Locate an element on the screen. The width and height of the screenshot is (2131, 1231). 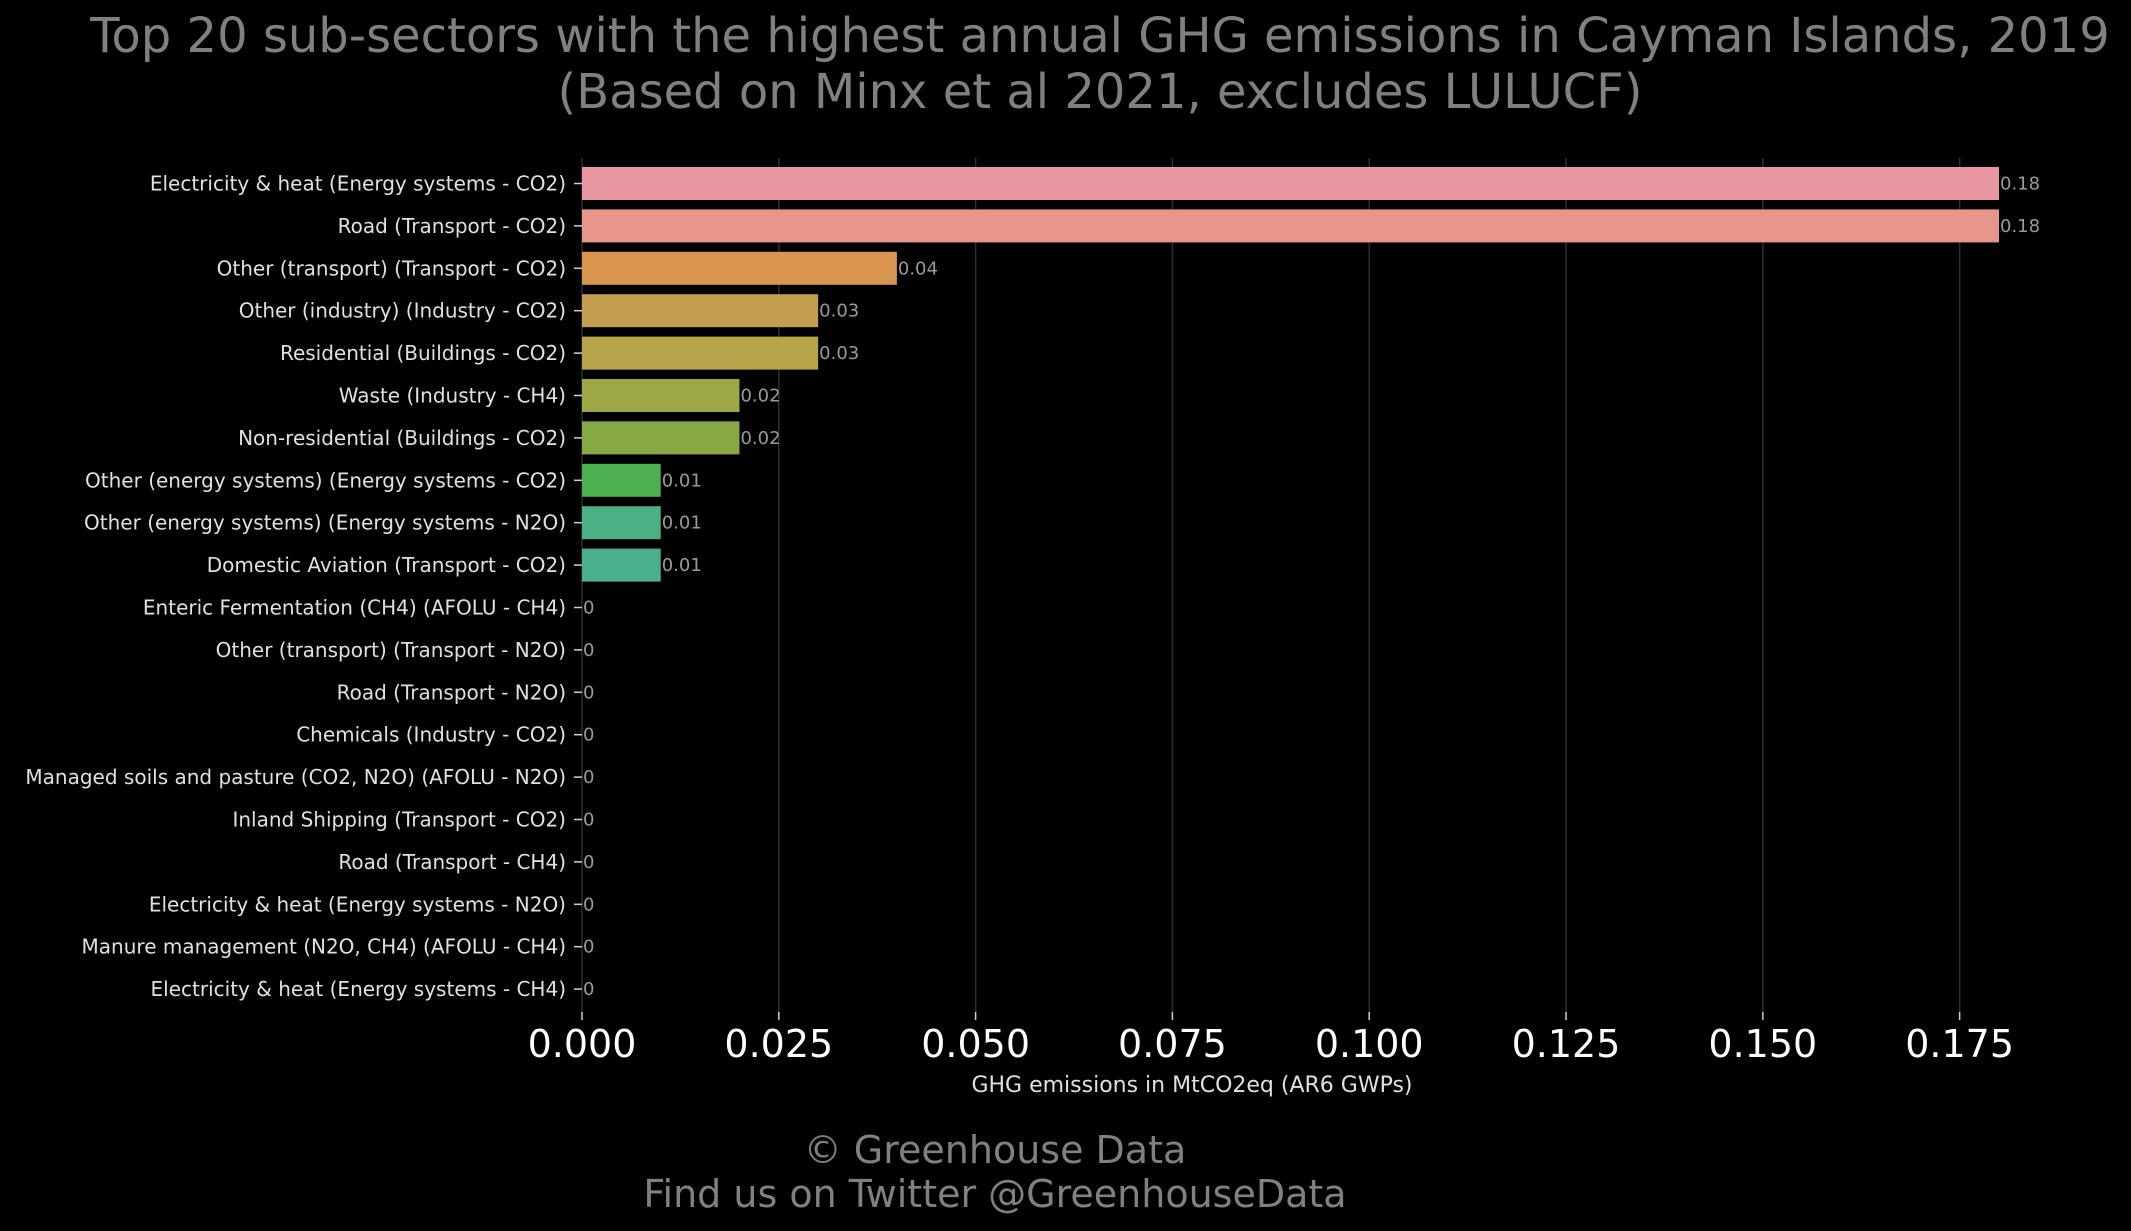
x-tick-label: 0.100 is located at coordinates (1369, 1044).